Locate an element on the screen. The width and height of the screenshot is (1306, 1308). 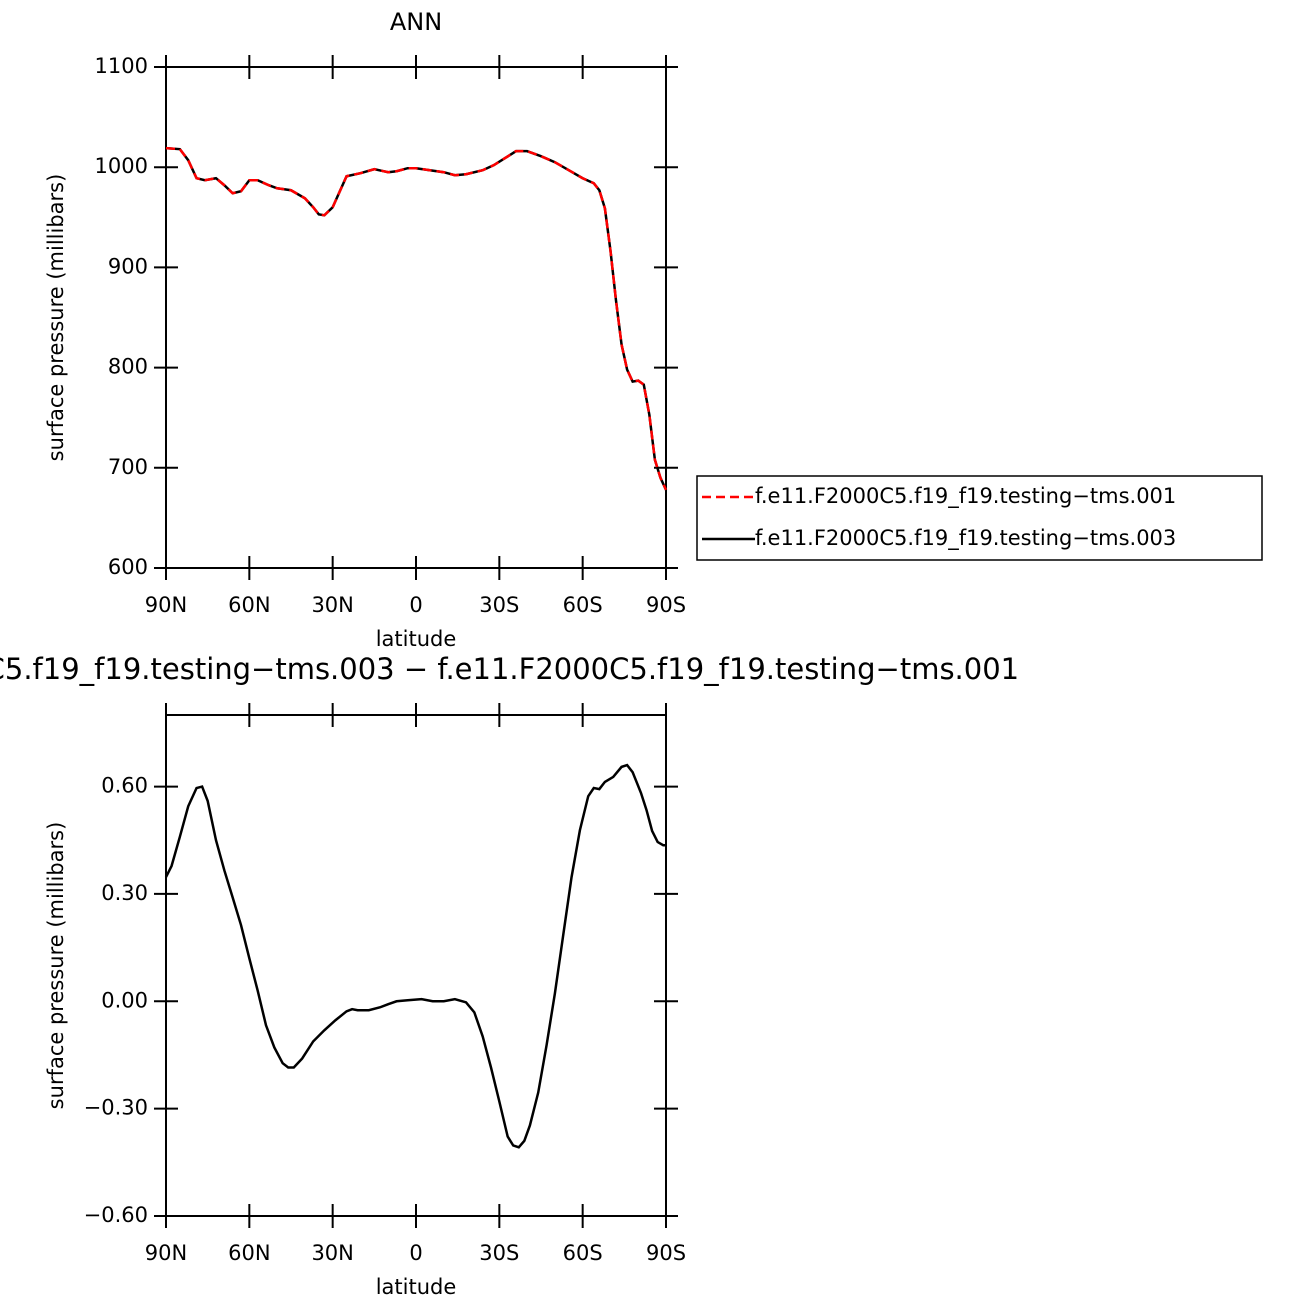
y-tick-label: −0.60 is located at coordinates (116, 1215).